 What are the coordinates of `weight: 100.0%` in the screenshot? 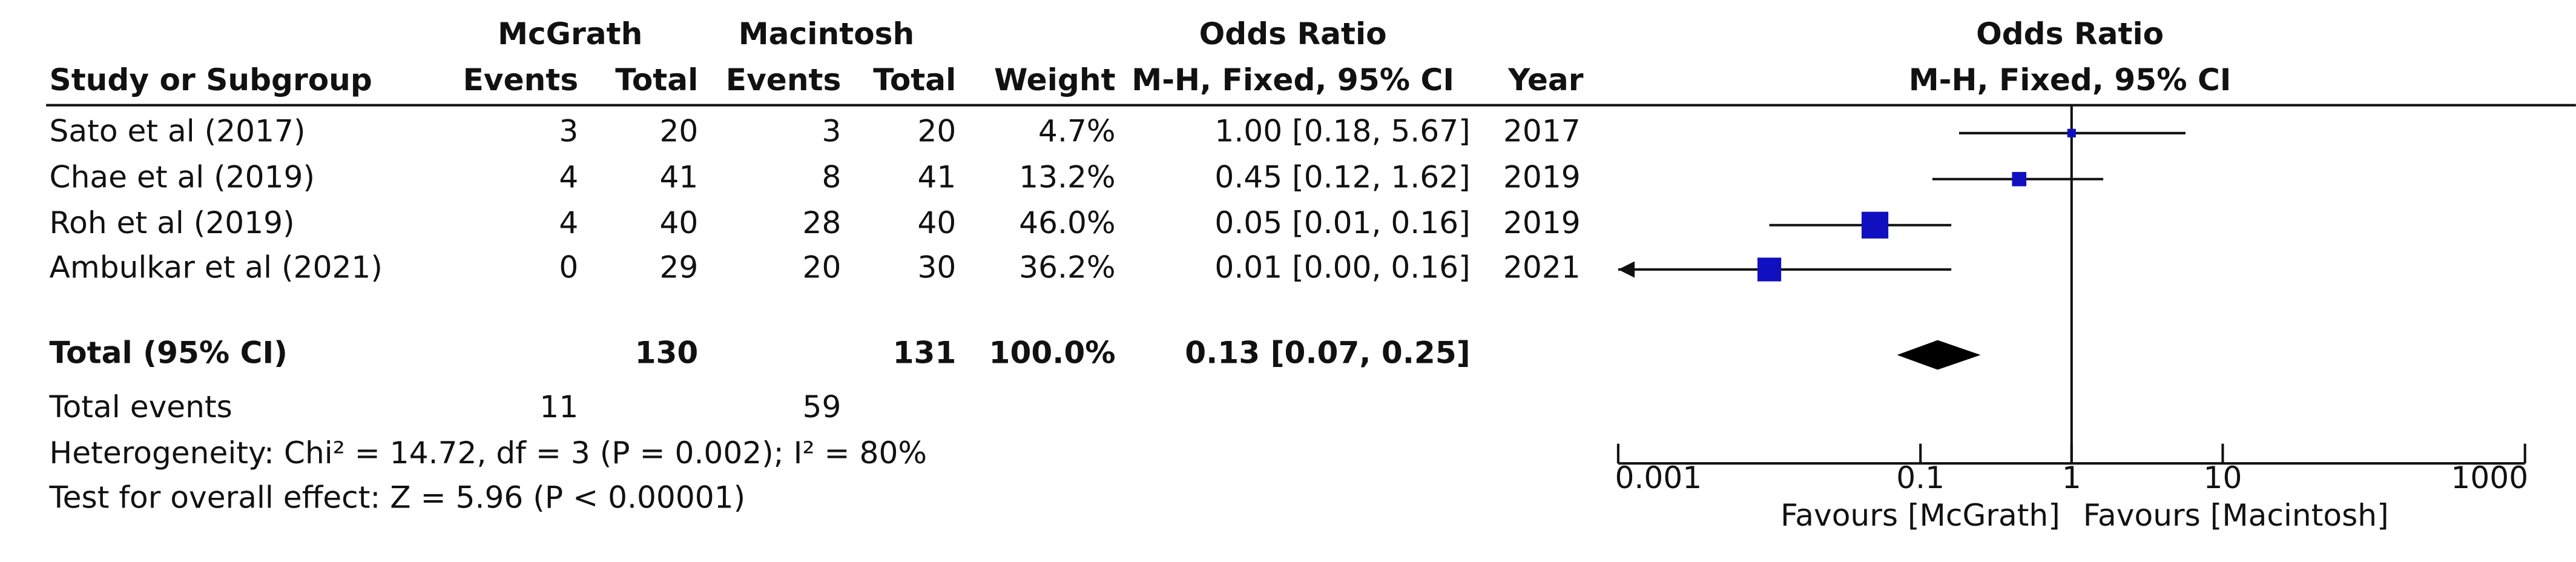 It's located at (1052, 353).